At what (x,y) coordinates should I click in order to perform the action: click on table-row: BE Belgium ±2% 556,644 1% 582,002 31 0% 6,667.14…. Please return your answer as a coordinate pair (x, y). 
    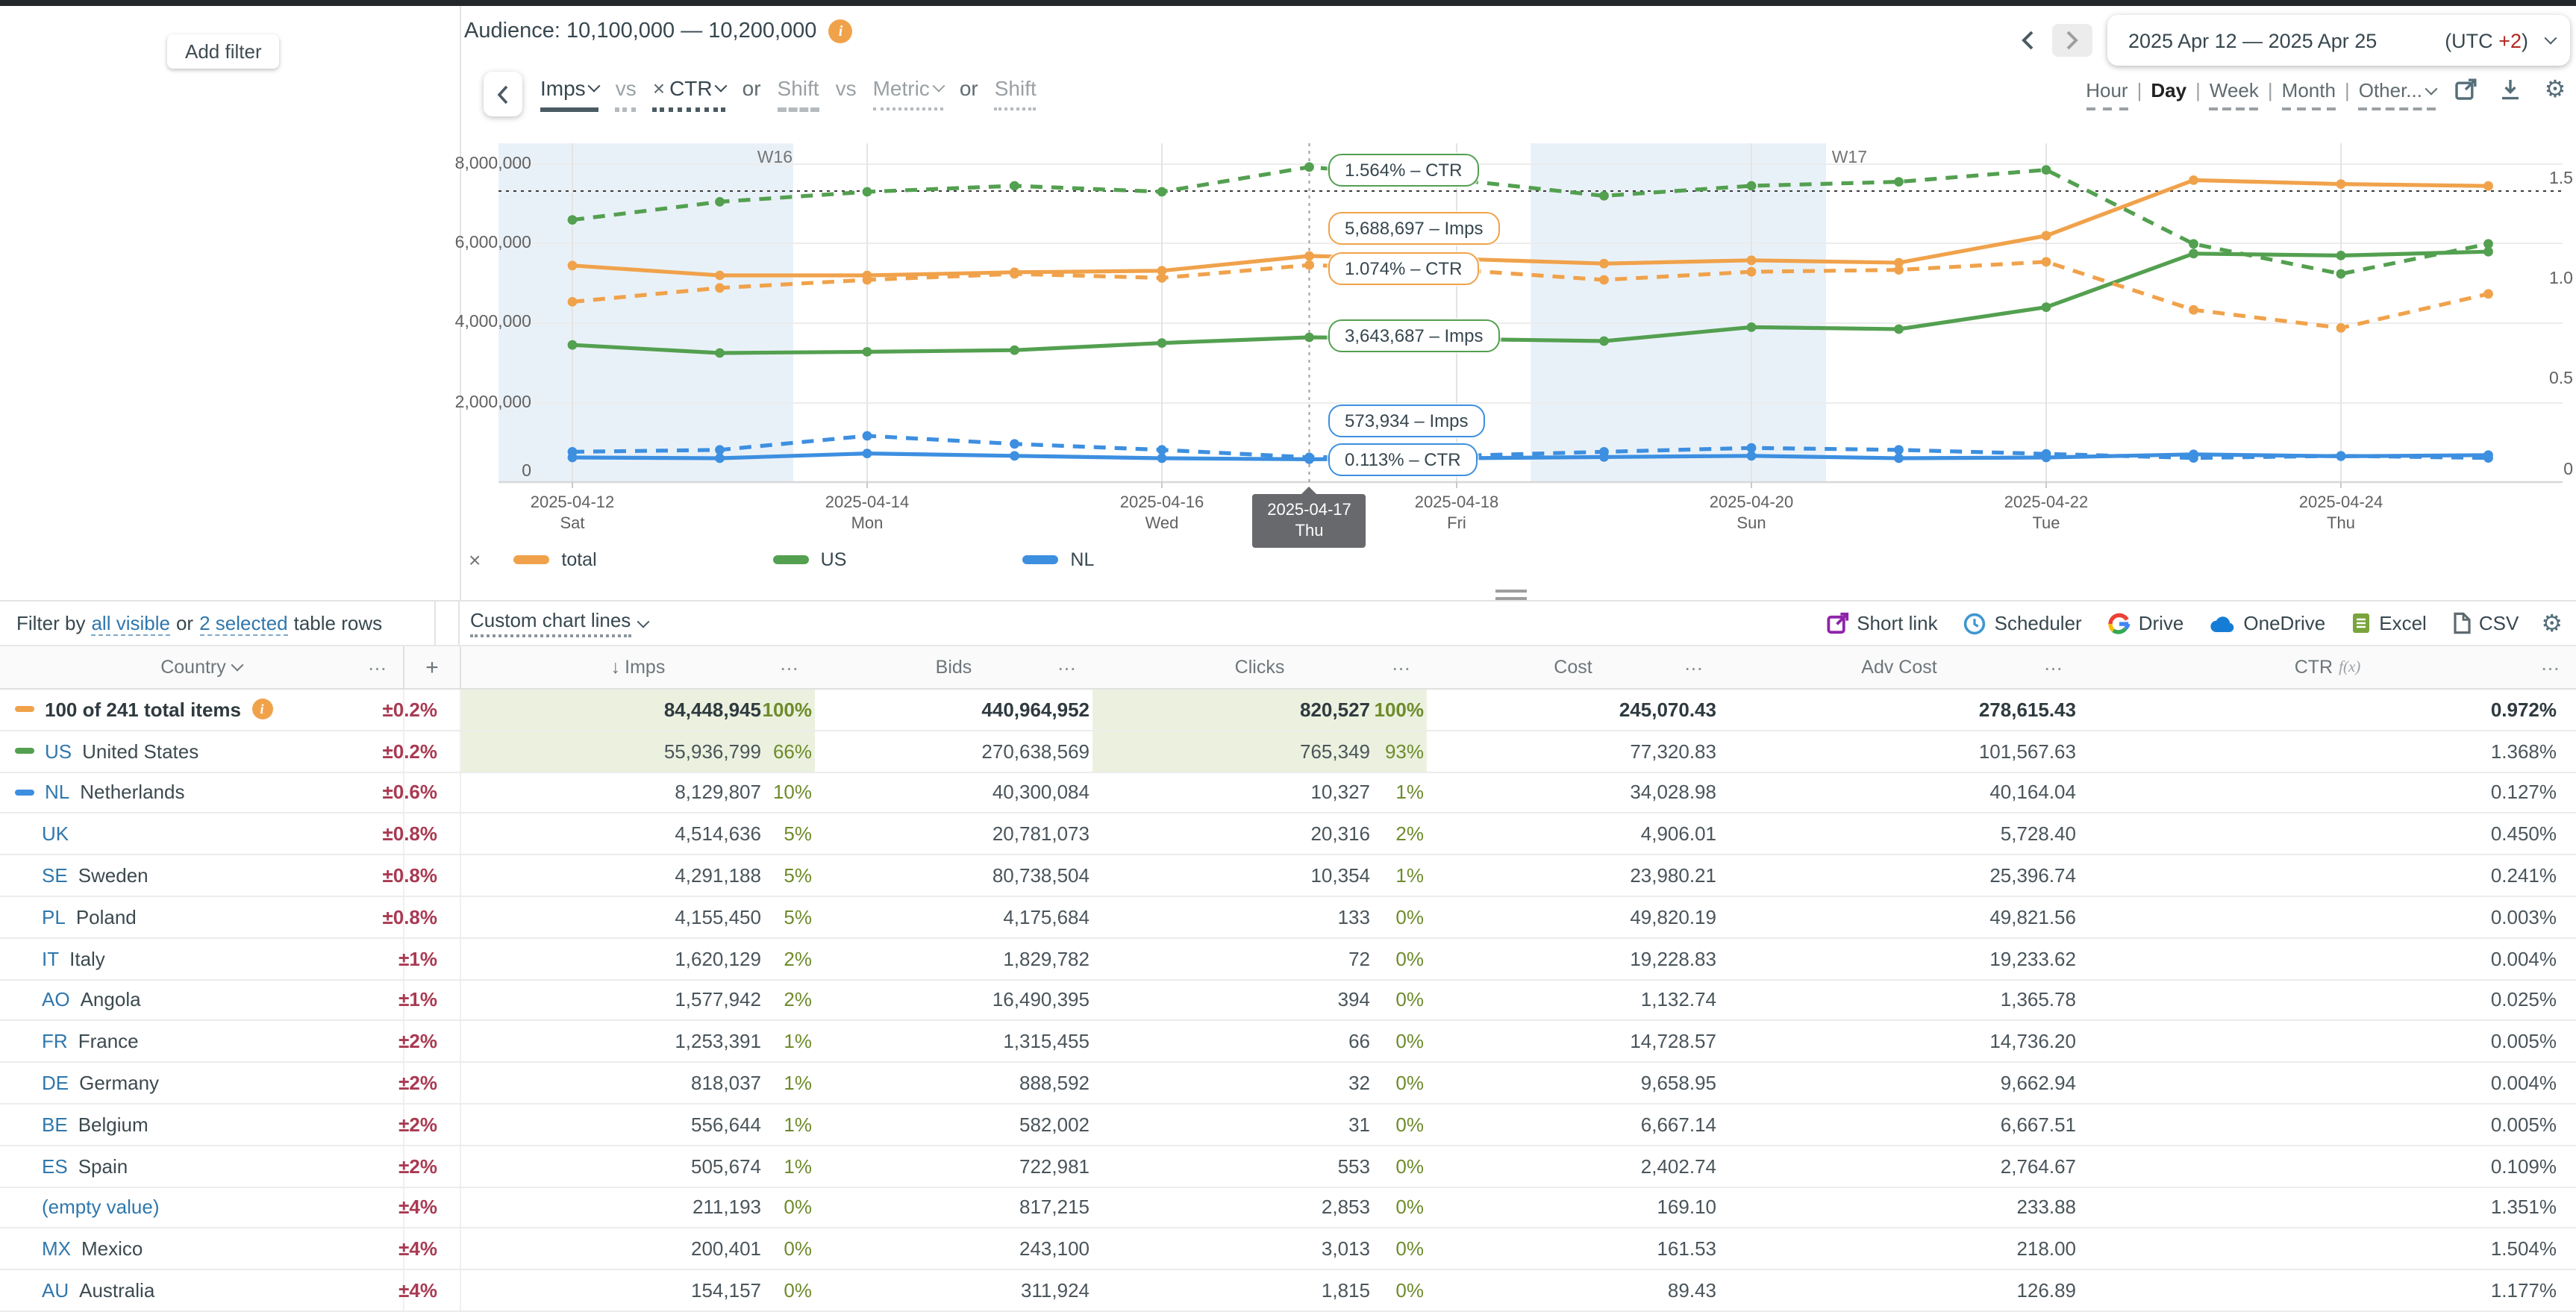
    Looking at the image, I should click on (1288, 1125).